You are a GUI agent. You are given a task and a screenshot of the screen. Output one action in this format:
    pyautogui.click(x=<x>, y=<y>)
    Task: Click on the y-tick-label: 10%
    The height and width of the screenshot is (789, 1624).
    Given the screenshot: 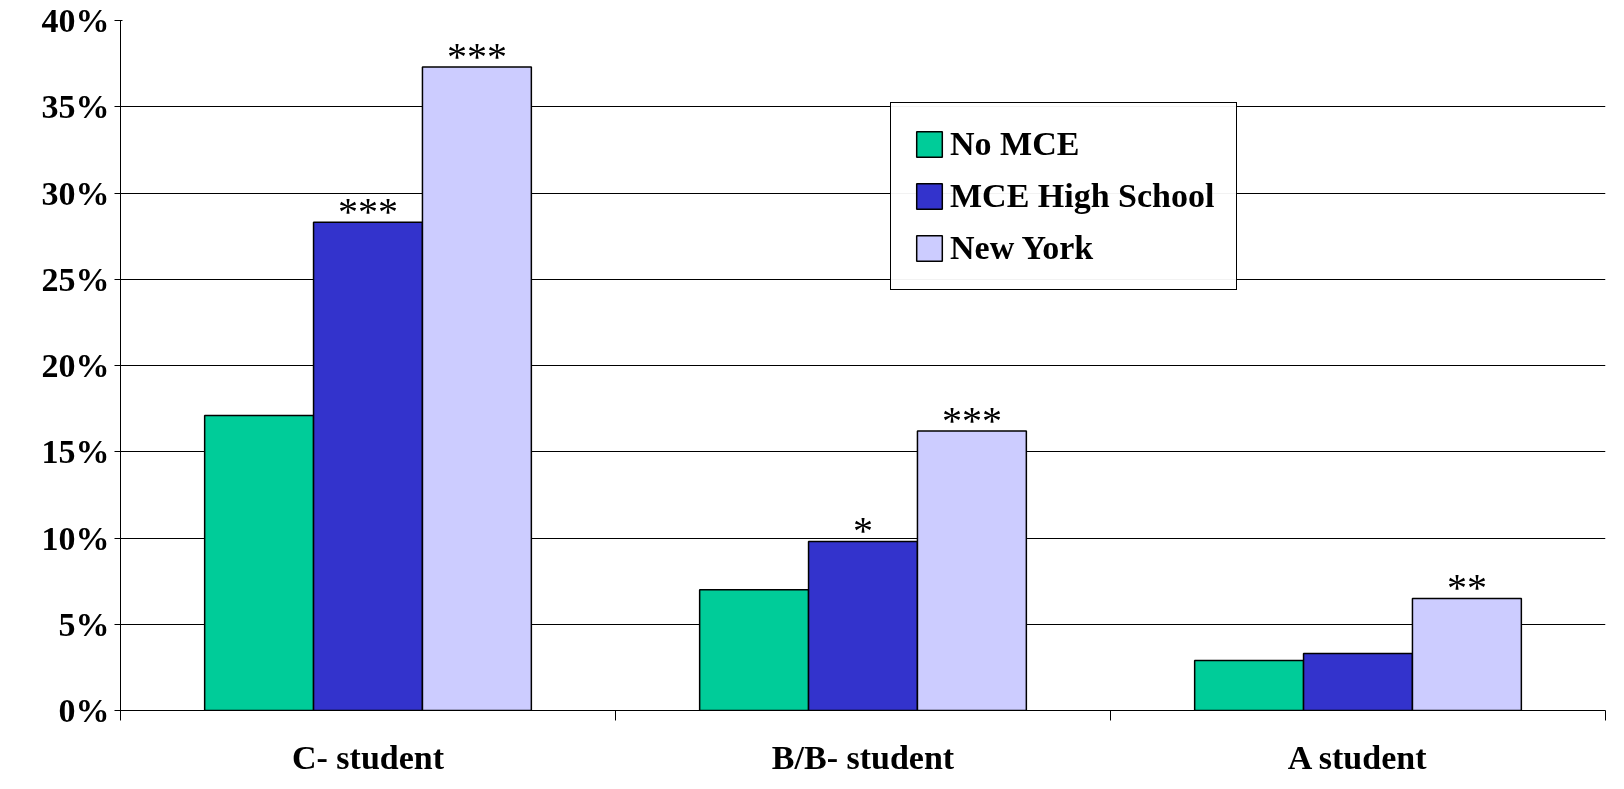 What is the action you would take?
    pyautogui.click(x=75, y=538)
    